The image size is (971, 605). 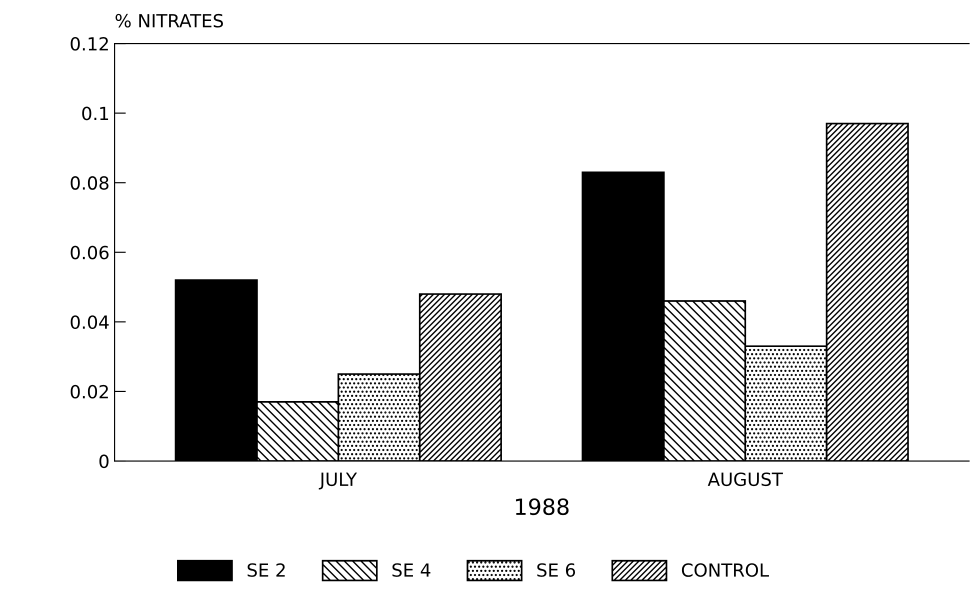 I want to click on y-tick-label: 0.1, so click(x=95, y=113).